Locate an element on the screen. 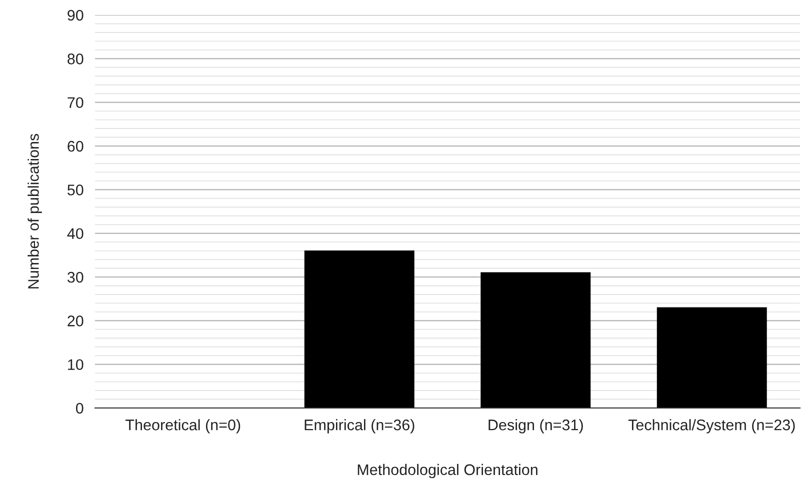  y-tick-label: 20 is located at coordinates (76, 321).